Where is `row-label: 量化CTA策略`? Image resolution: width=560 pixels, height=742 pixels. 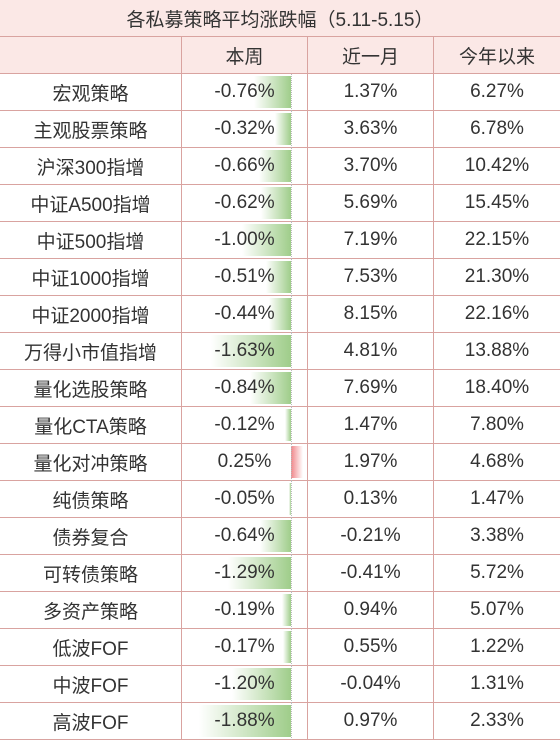 row-label: 量化CTA策略 is located at coordinates (90, 427).